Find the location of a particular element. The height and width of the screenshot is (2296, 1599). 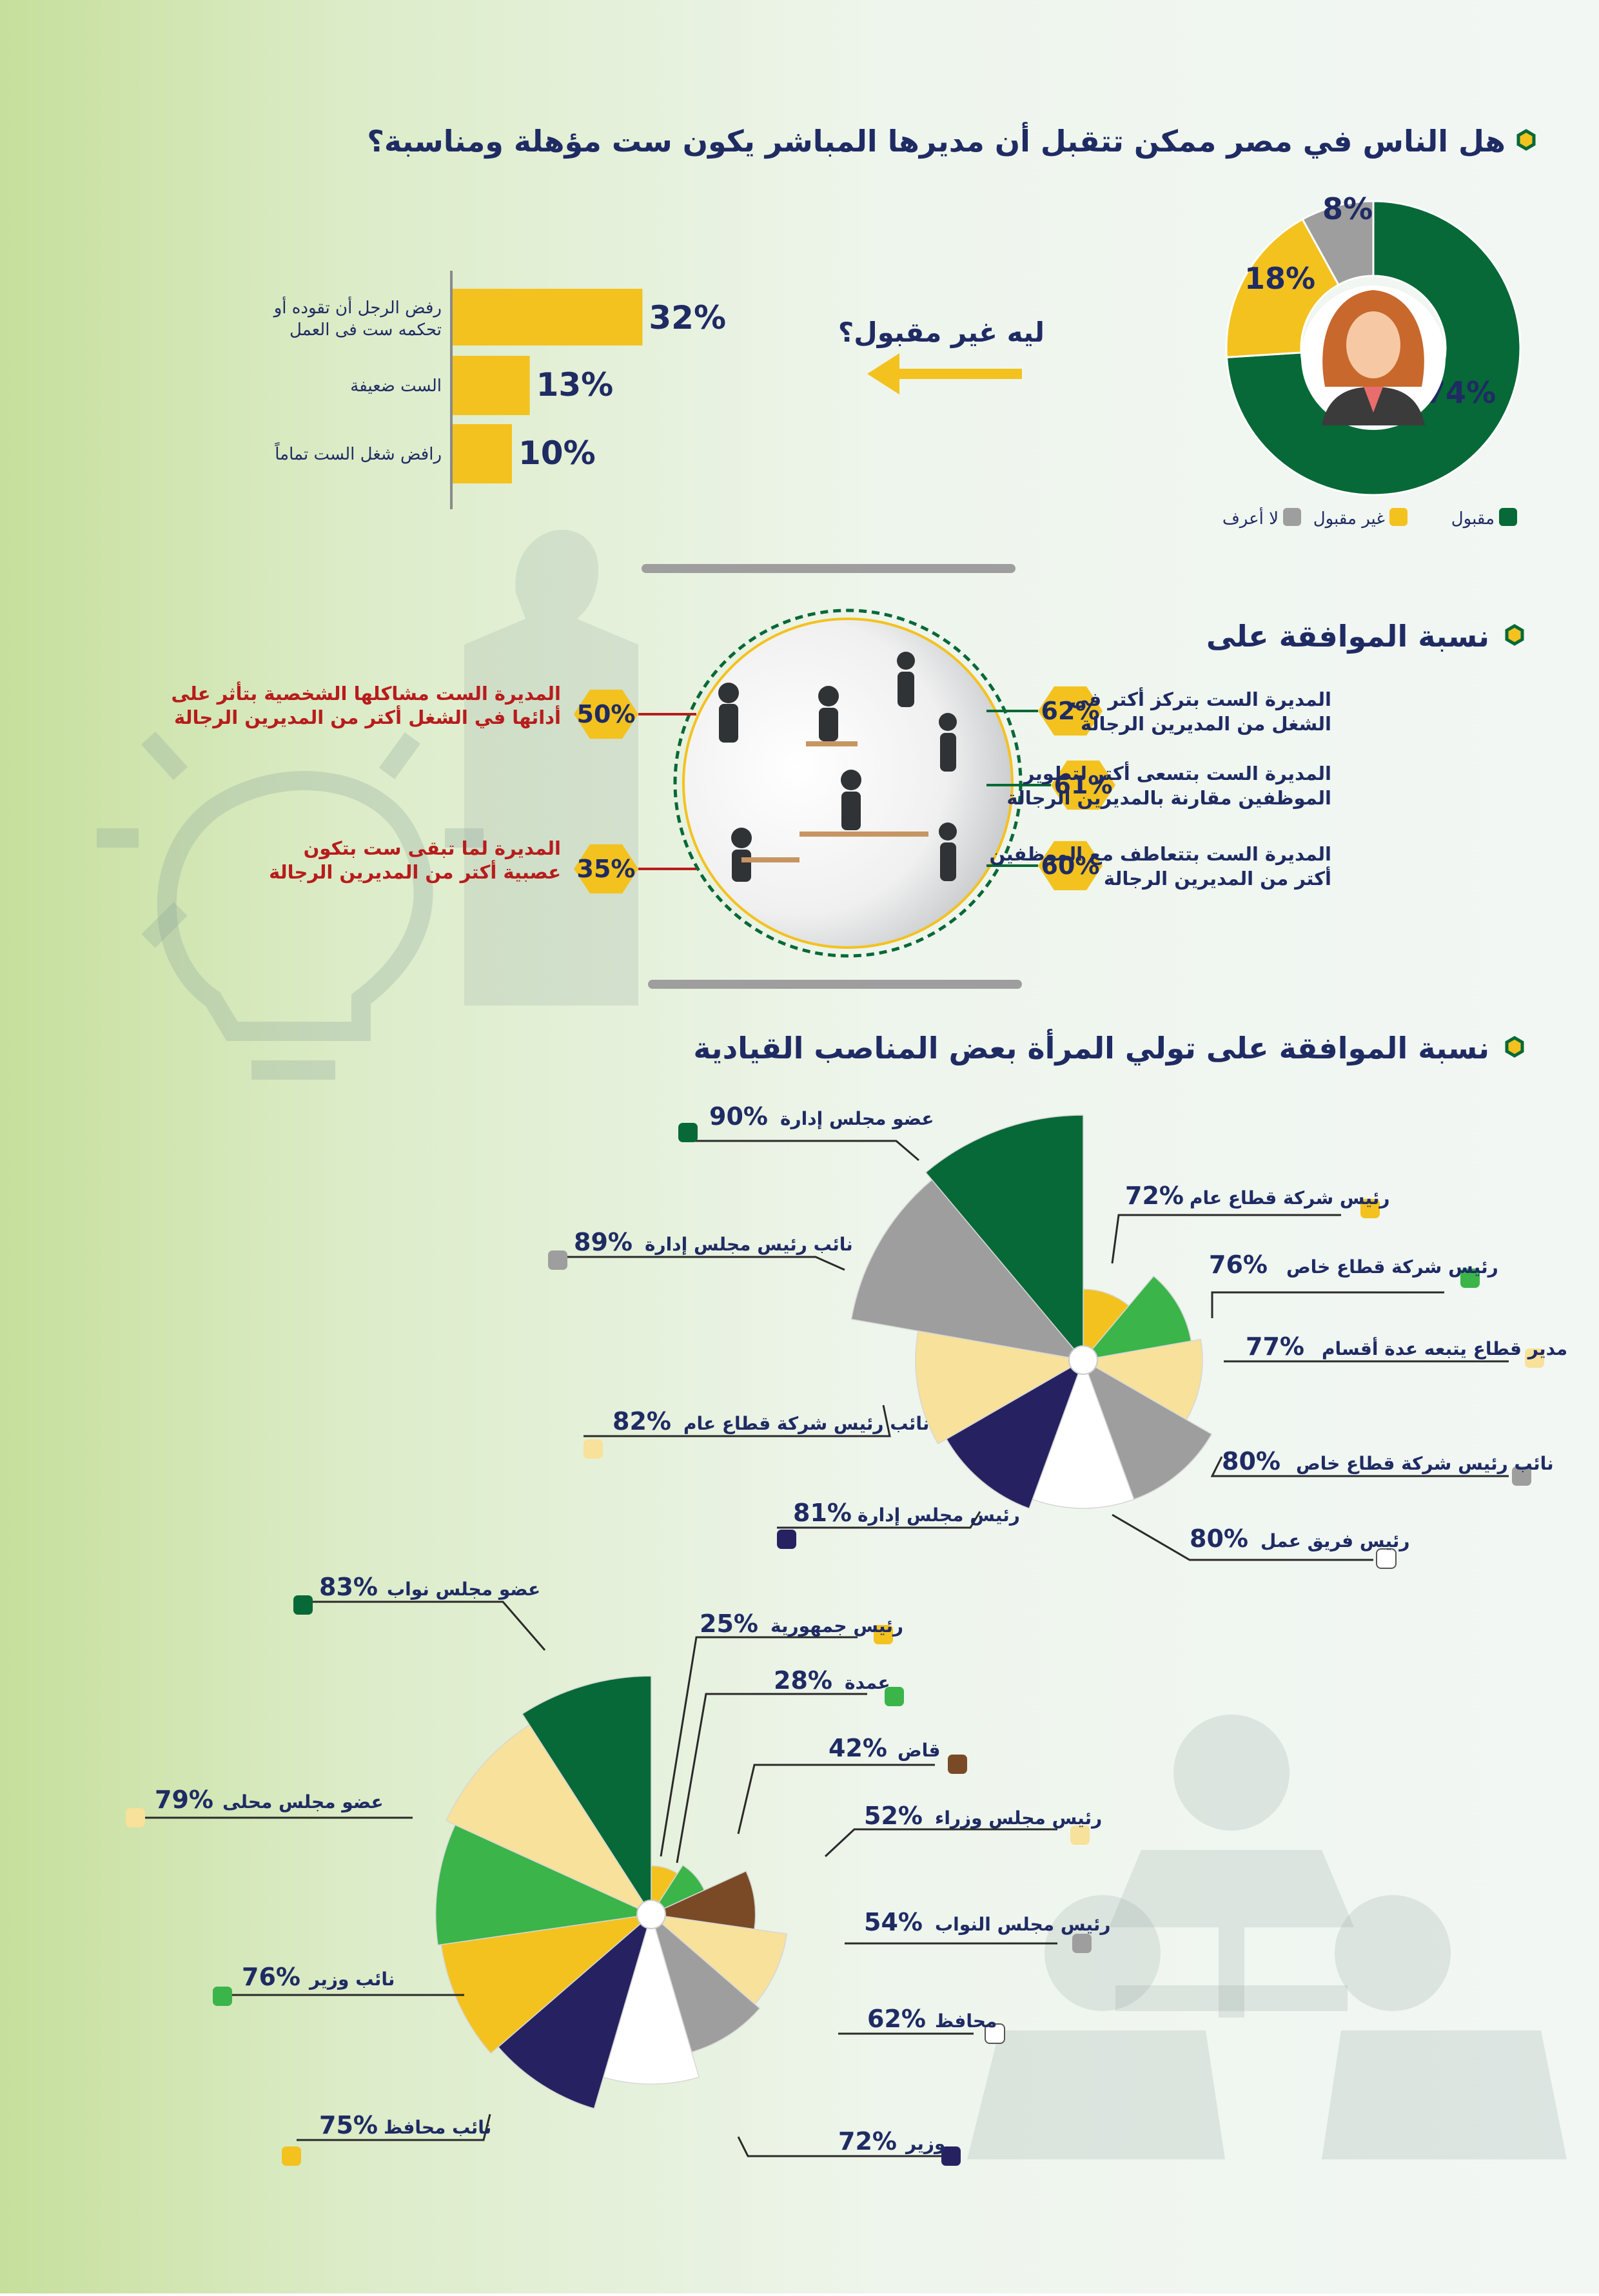

slice-value-label: 79% is located at coordinates (184, 1800).